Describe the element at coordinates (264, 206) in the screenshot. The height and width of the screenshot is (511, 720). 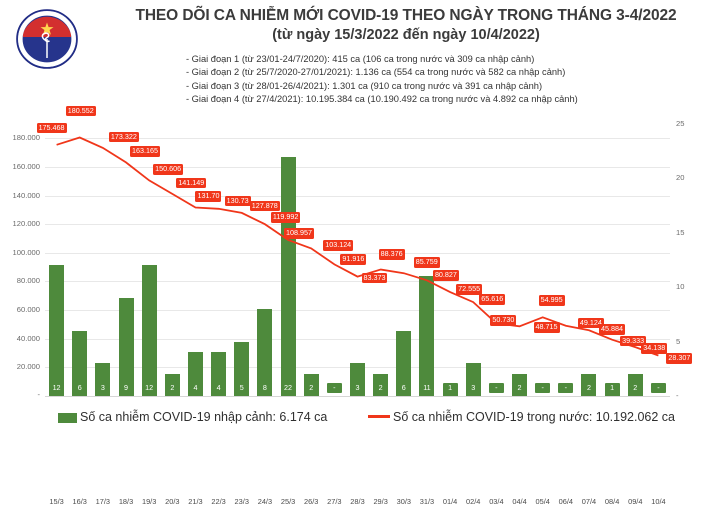
I see `line-value-label: 127.878` at that location.